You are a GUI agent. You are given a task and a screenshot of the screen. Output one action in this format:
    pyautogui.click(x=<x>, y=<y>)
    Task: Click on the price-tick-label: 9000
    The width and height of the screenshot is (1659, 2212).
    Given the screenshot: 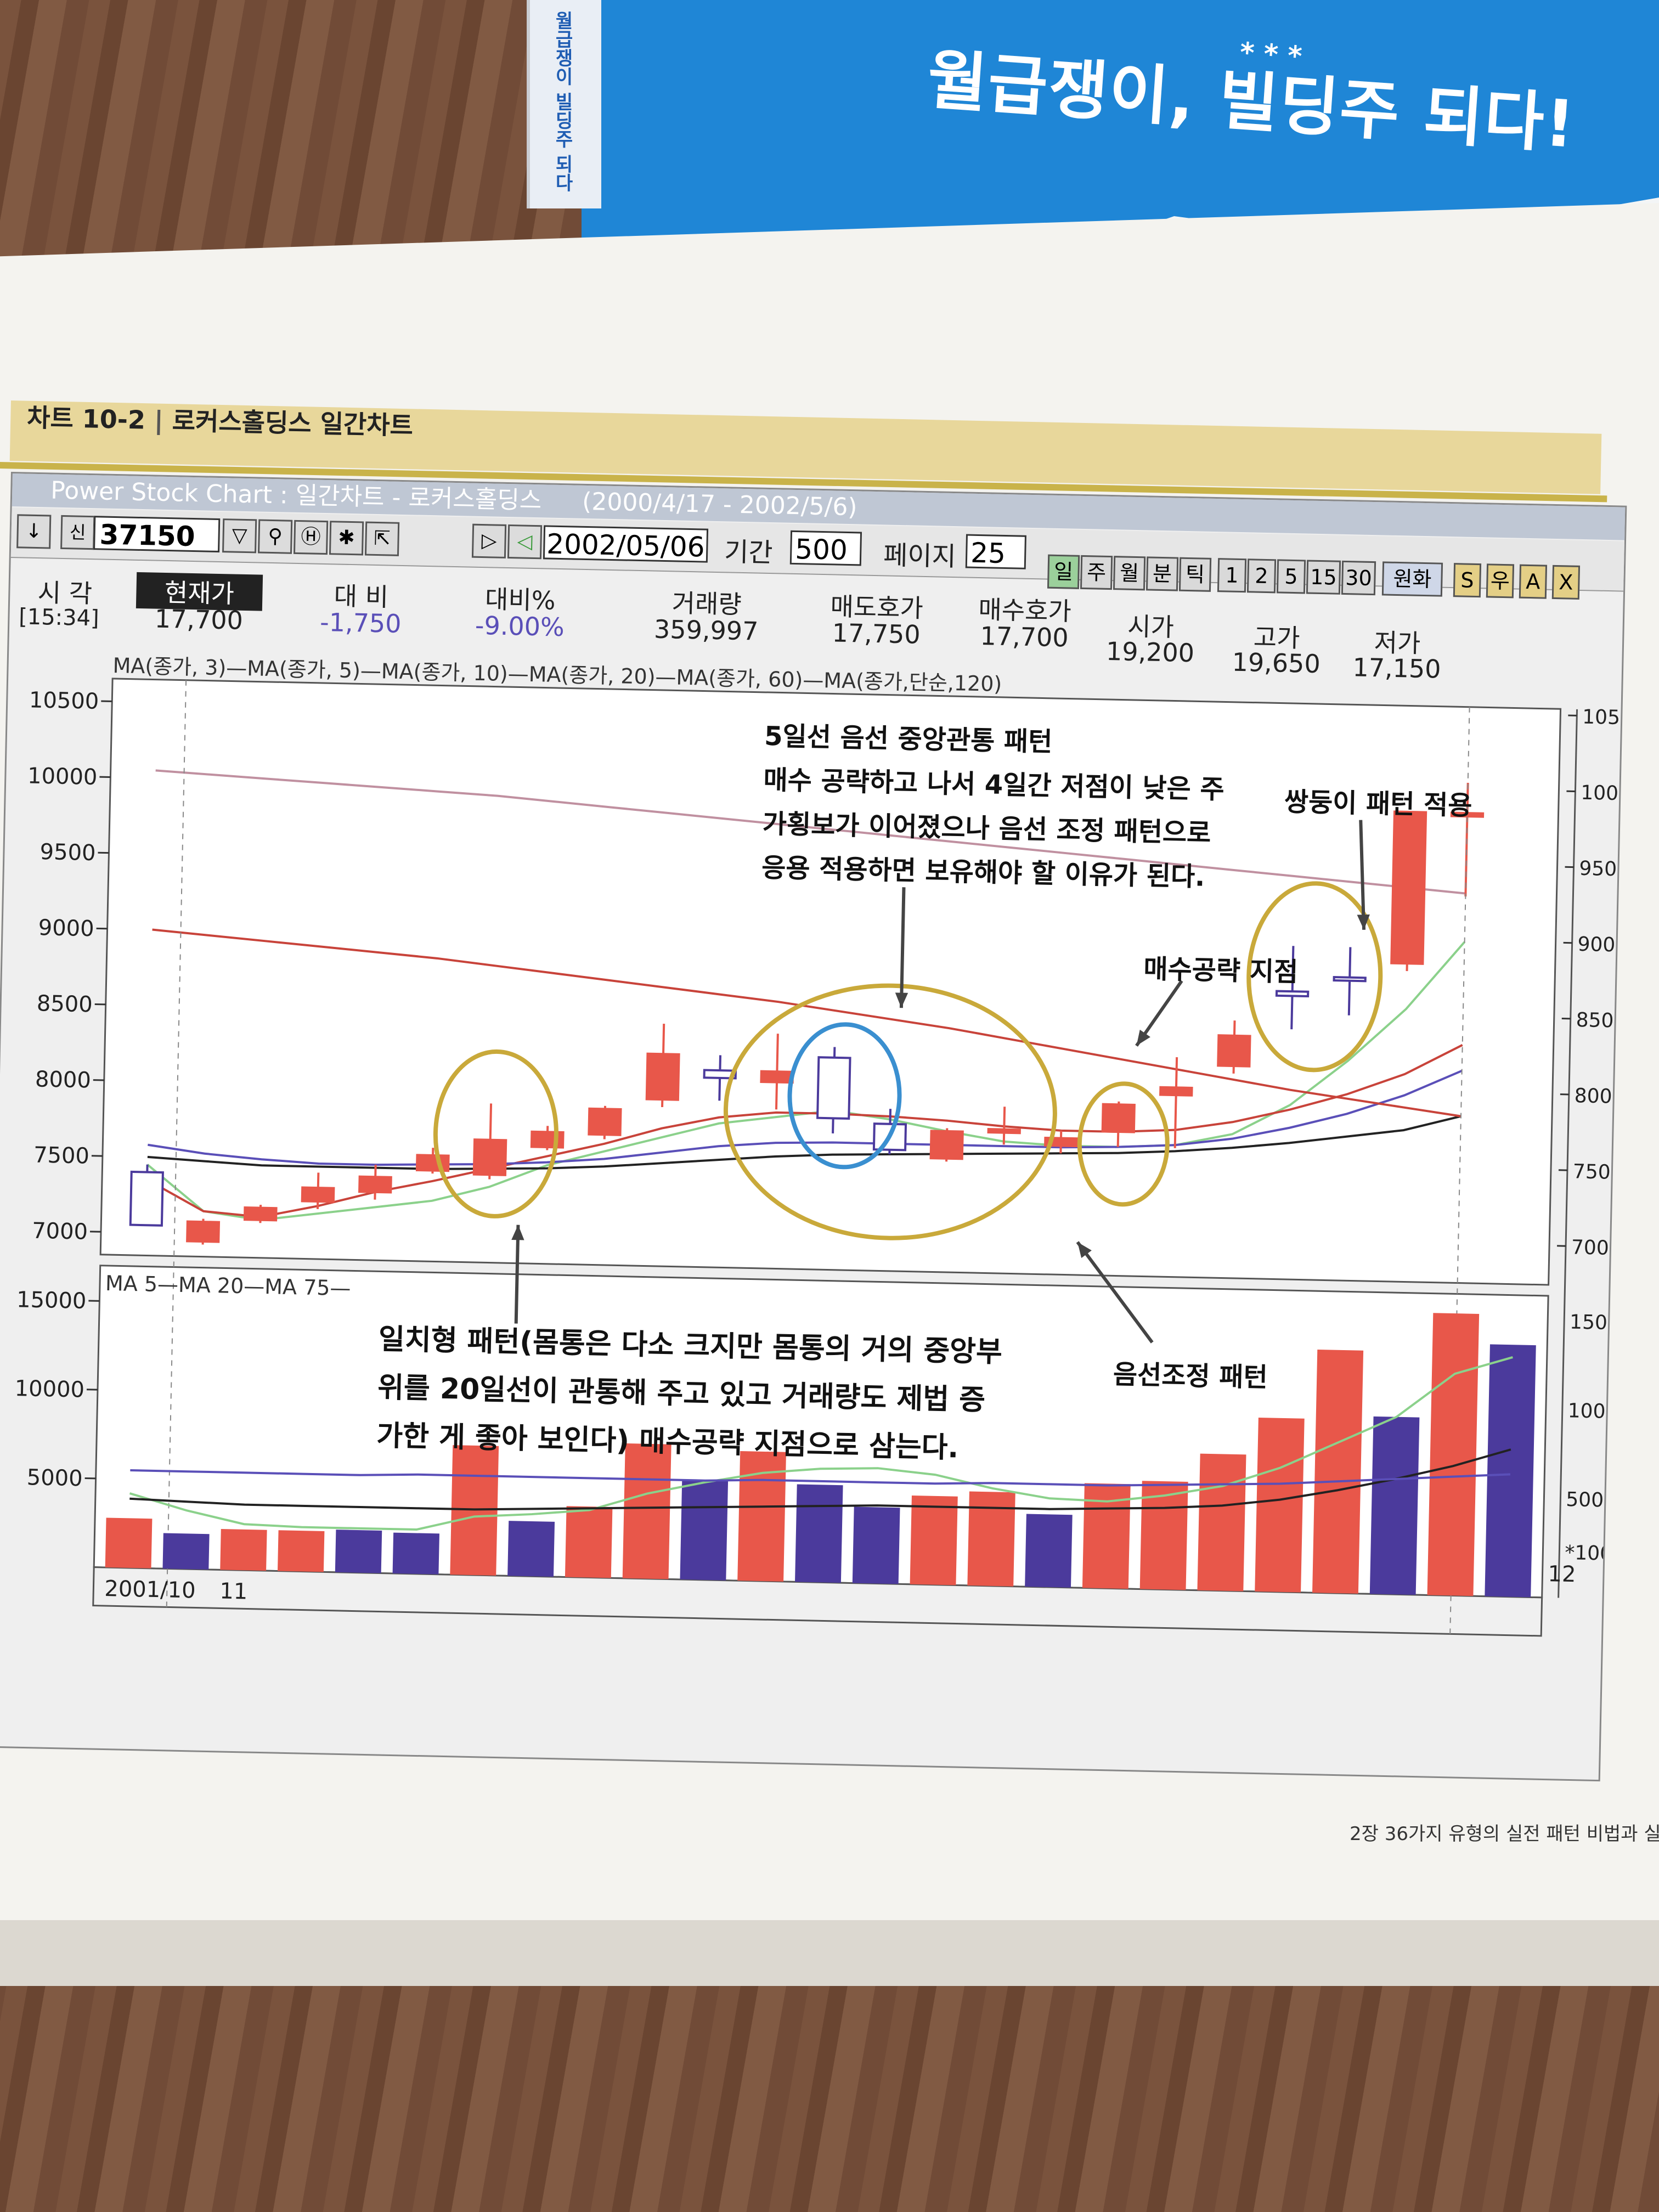 What is the action you would take?
    pyautogui.click(x=66, y=928)
    